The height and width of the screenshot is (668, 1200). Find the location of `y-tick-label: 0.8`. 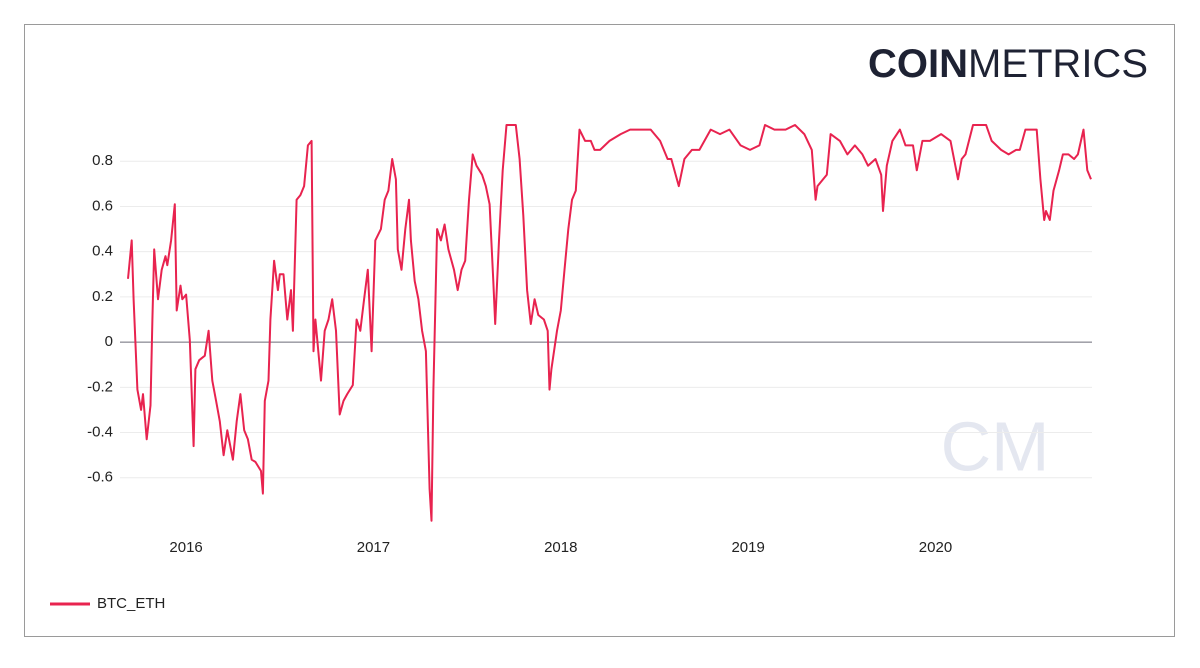

y-tick-label: 0.8 is located at coordinates (102, 160).